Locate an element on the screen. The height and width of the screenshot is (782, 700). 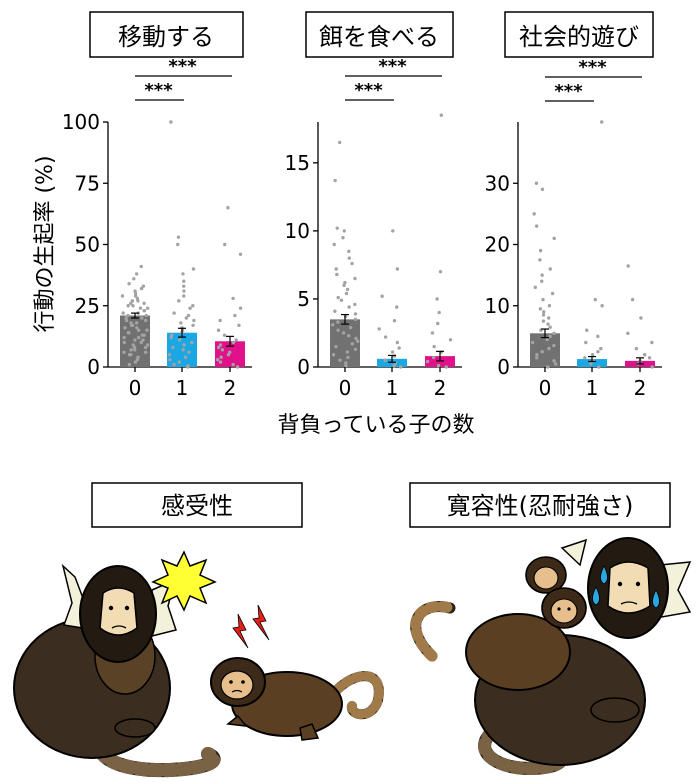
chart-panel-eat: 0 5 10 15 0 1 2 *** *** is located at coordinates (373, 228).